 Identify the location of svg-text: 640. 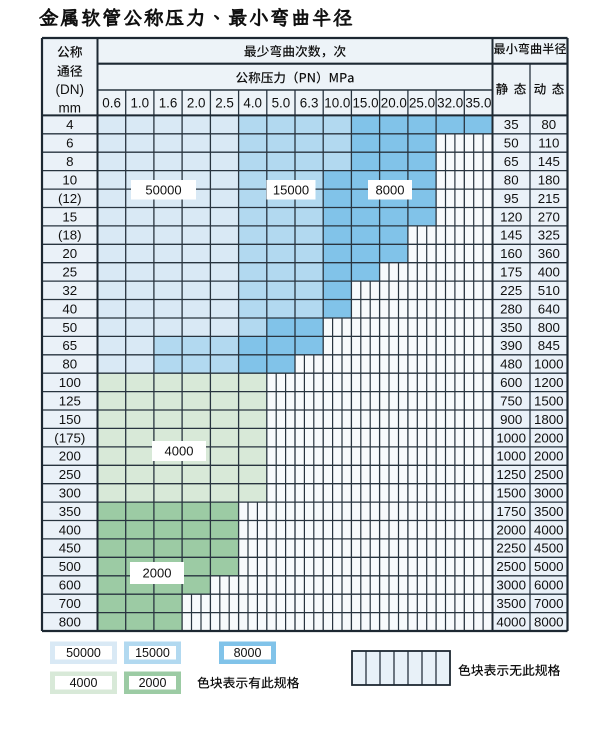
(549, 308).